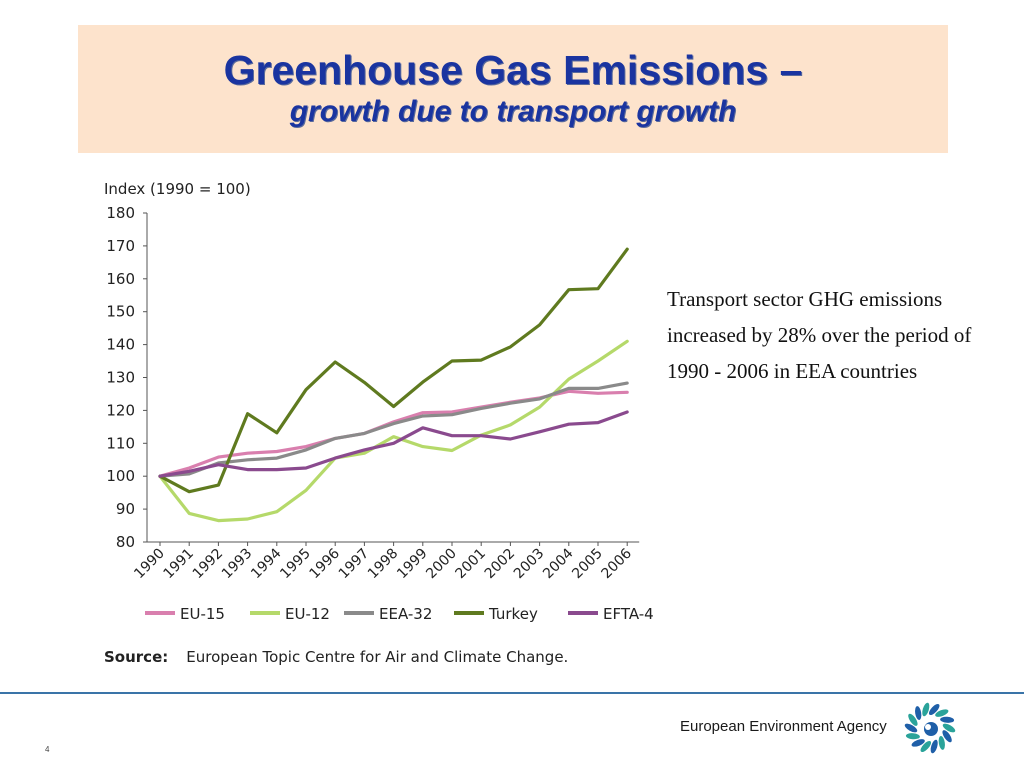 The image size is (1024, 768). I want to click on legend-label-eu-15: EU-15, so click(202, 614).